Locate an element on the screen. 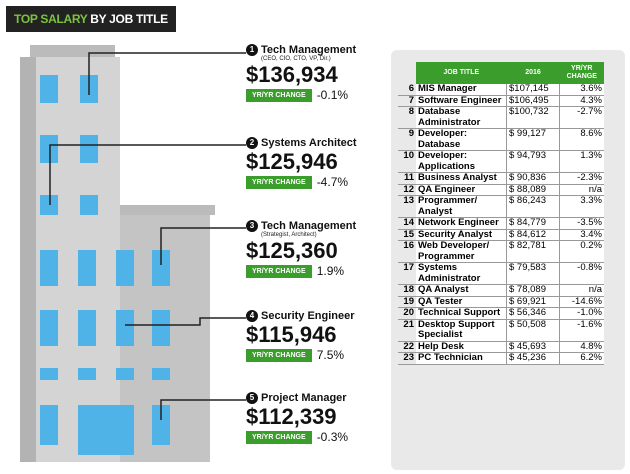 The width and height of the screenshot is (630, 474). change-row: YR/YR CHANGE -0.3% is located at coordinates (316, 437).